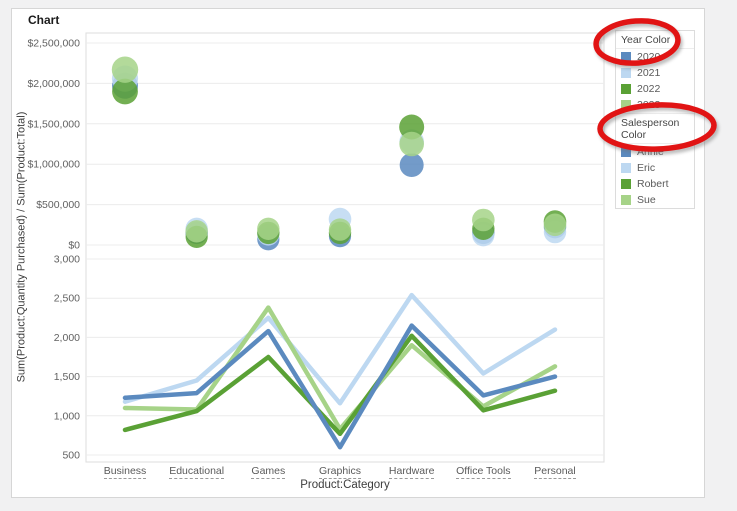 This screenshot has width=737, height=511. What do you see at coordinates (649, 105) in the screenshot?
I see `legend-item-label: 2023` at bounding box center [649, 105].